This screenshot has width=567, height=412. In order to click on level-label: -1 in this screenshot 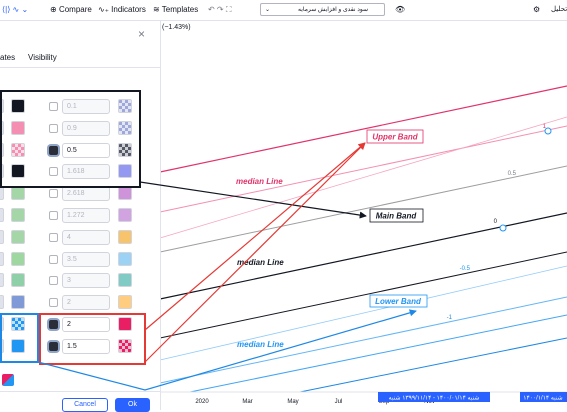, I will do `click(450, 318)`.